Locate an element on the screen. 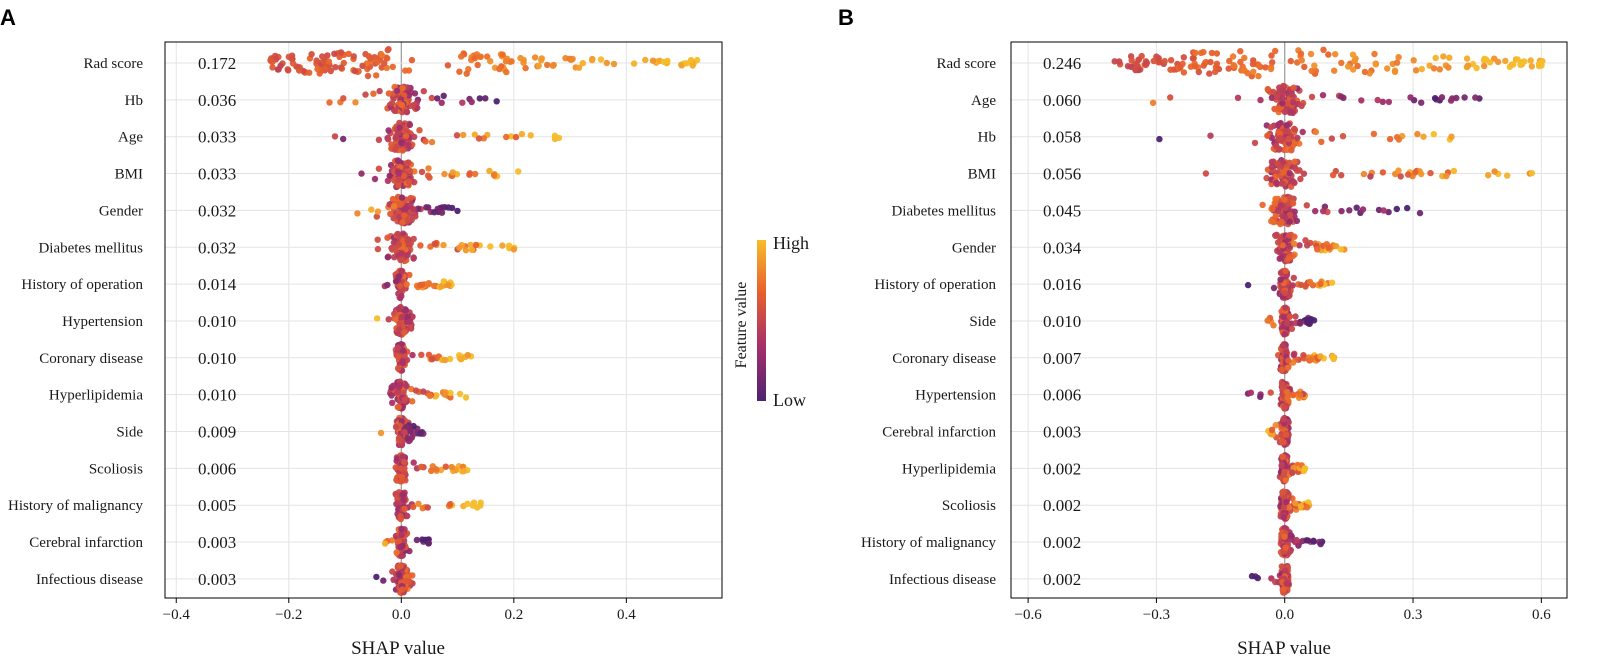  legend-color-bar is located at coordinates (761, 320).